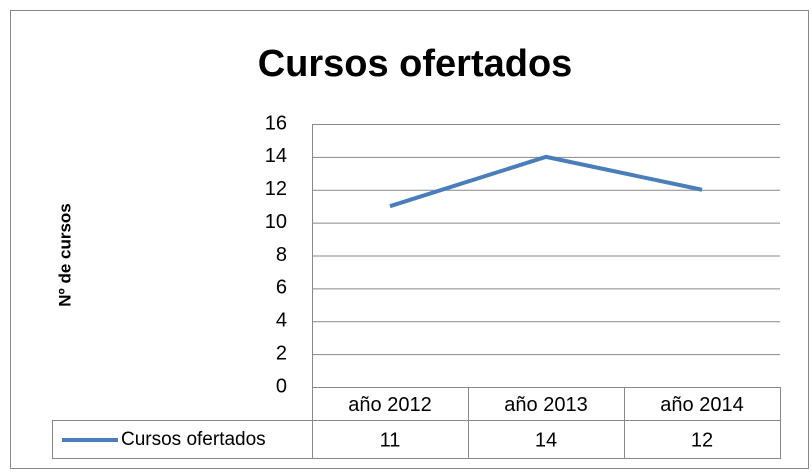 The image size is (812, 473). Describe the element at coordinates (390, 440) in the screenshot. I see `data-table-value: 11` at that location.